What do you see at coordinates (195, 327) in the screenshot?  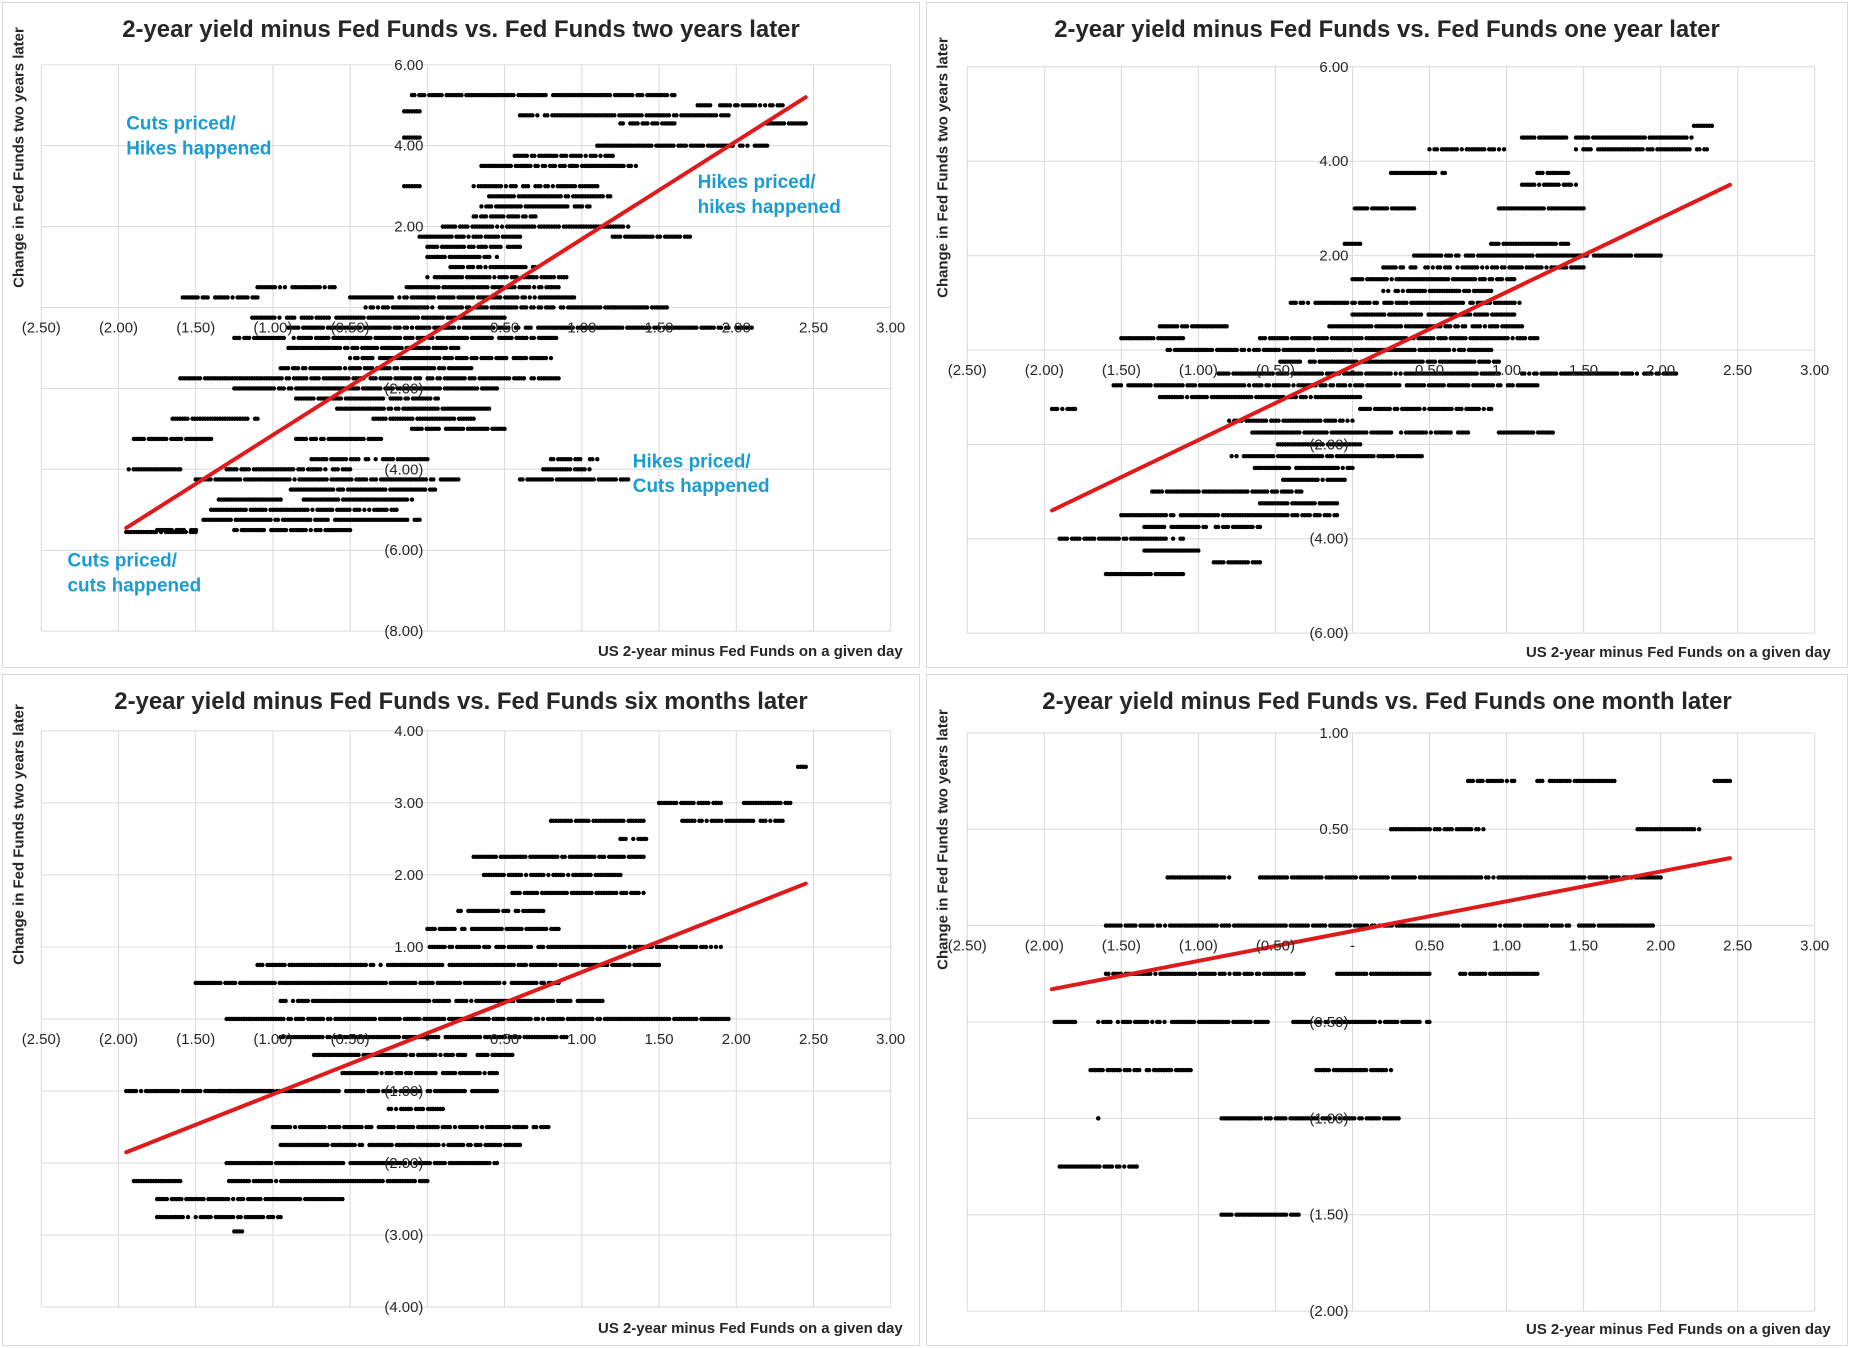 I see `x-tick-label: (1.50)` at bounding box center [195, 327].